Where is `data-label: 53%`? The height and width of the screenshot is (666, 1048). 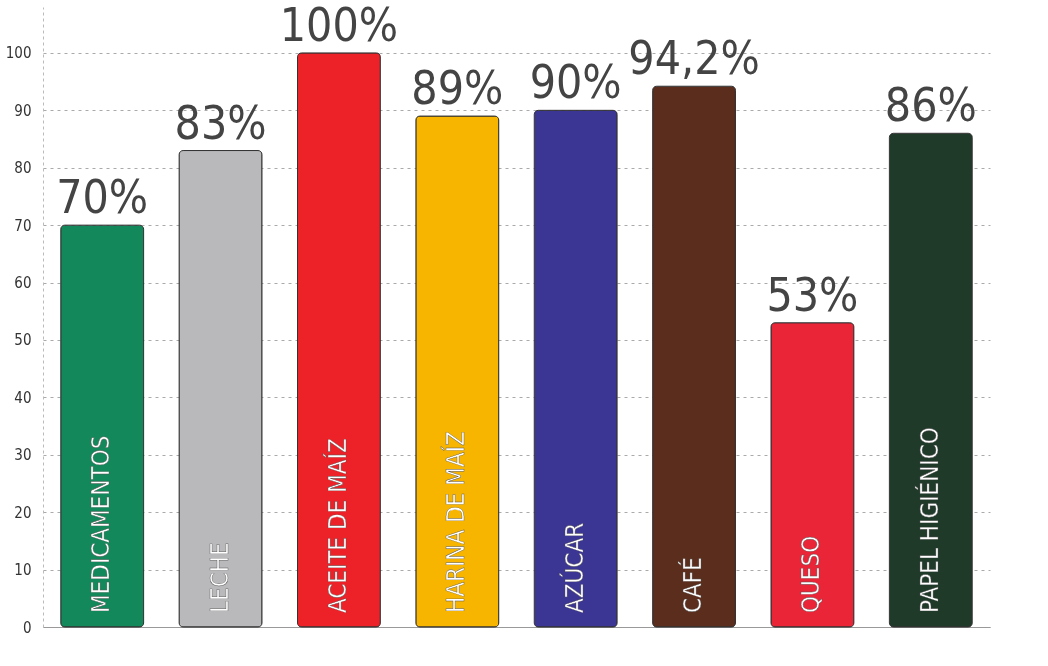
data-label: 53% is located at coordinates (812, 294).